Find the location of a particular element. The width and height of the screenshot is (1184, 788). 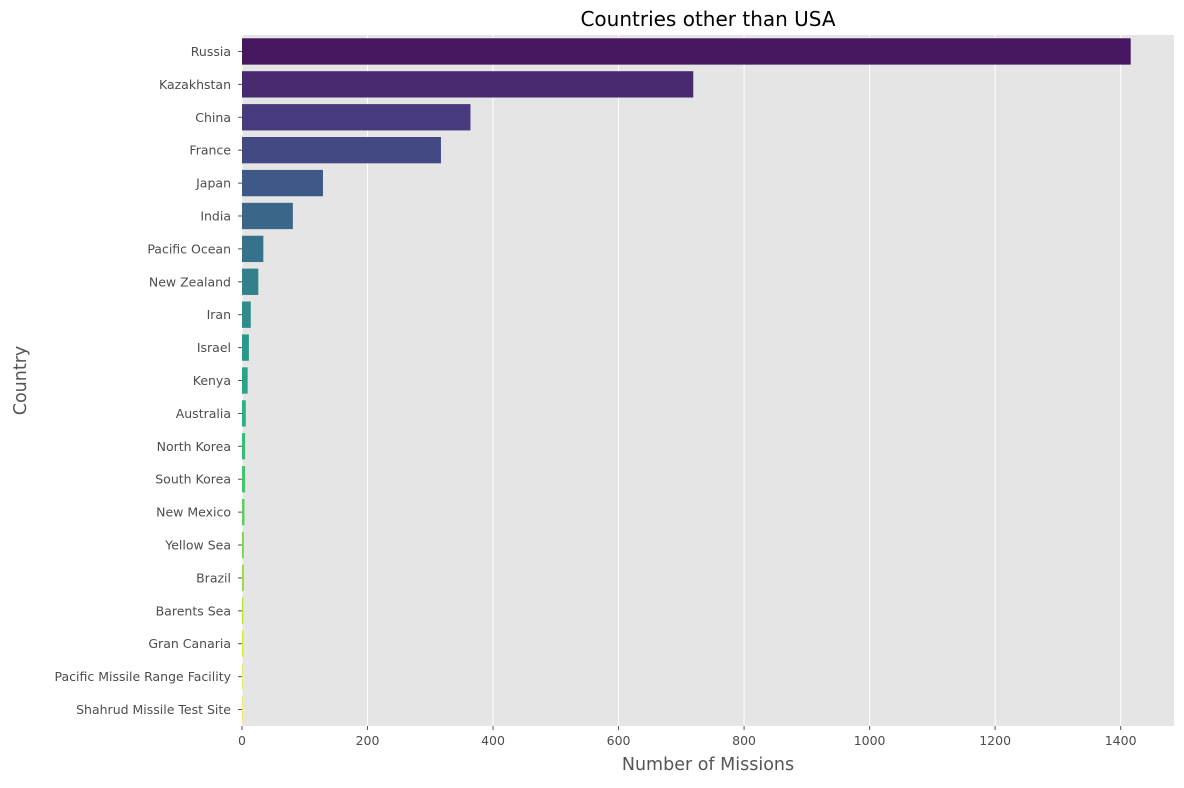

y-tick-label: New Mexico is located at coordinates (193, 512).